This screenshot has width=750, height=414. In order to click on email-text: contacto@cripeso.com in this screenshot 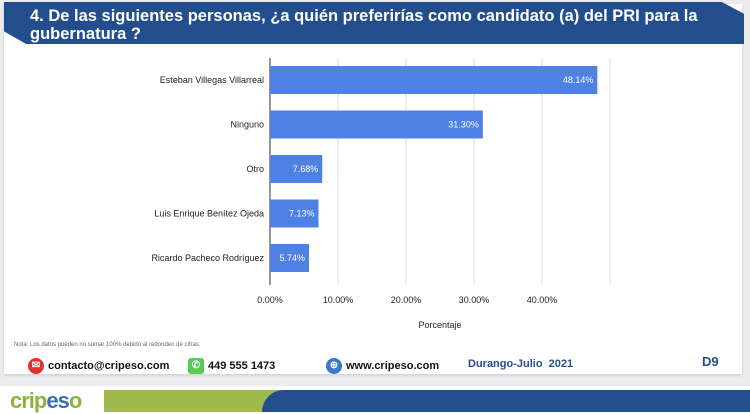, I will do `click(109, 366)`.